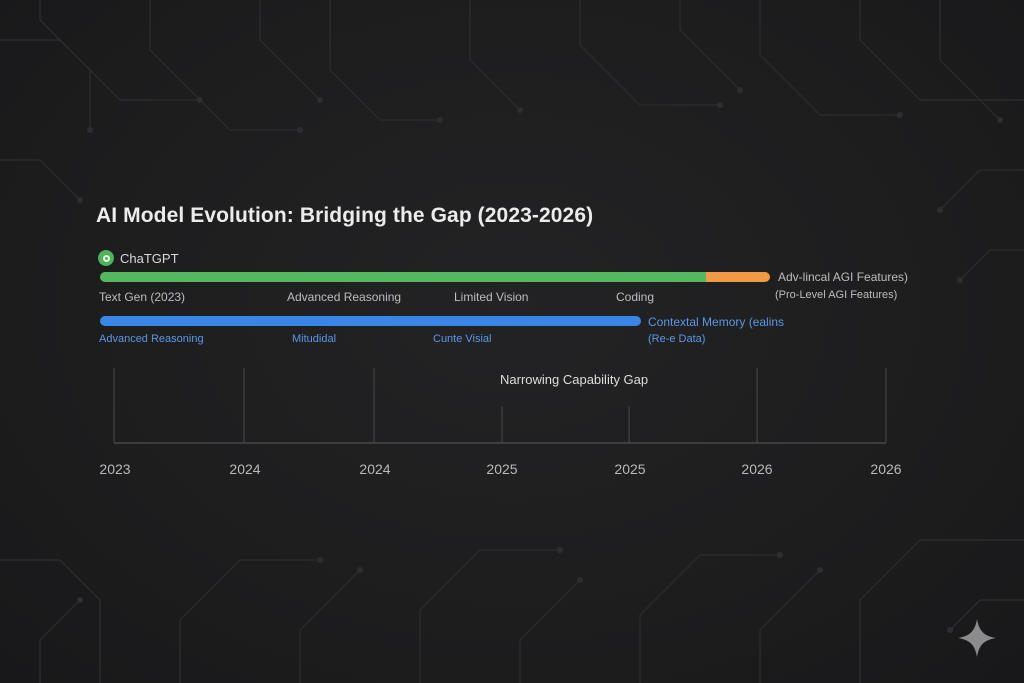 The image size is (1024, 683). Describe the element at coordinates (886, 469) in the screenshot. I see `year-label-7: 2026` at that location.